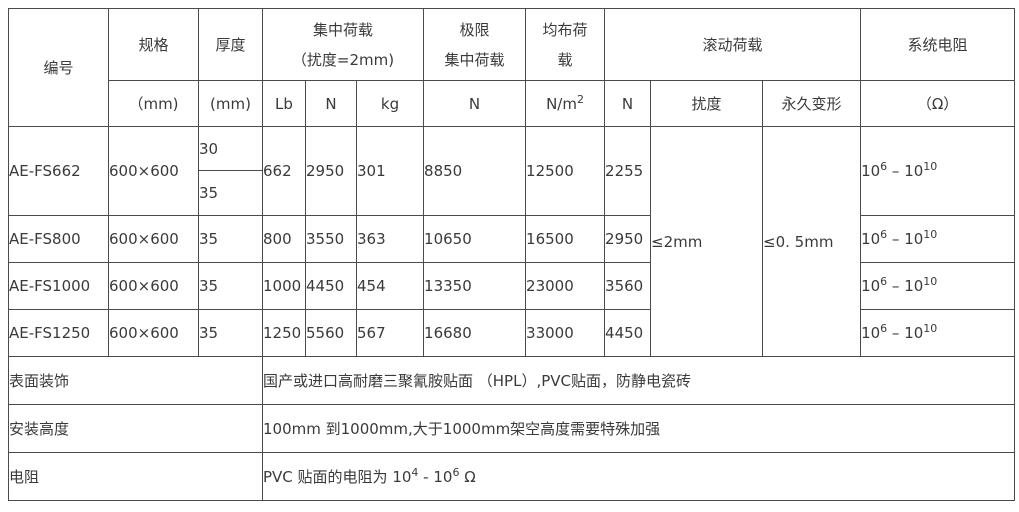 The width and height of the screenshot is (1019, 512). I want to click on cell-model: AE-FS800, so click(58, 239).